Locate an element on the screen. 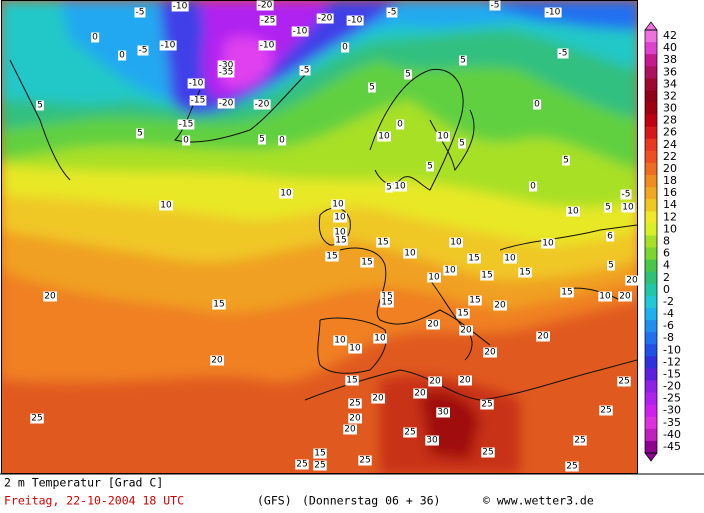  legend-label: 18 is located at coordinates (670, 180).